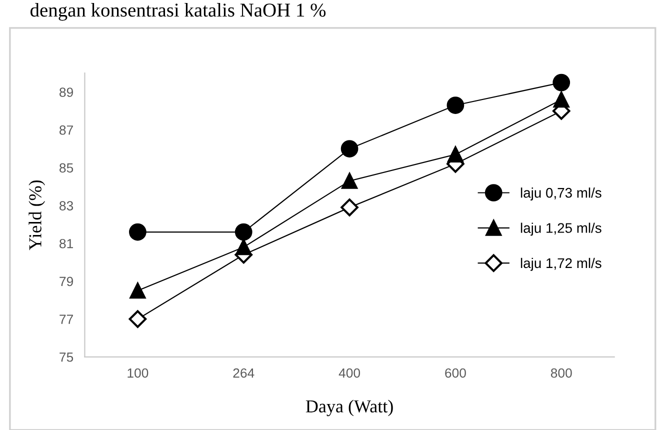  What do you see at coordinates (349, 373) in the screenshot?
I see `x-tick-label: 400` at bounding box center [349, 373].